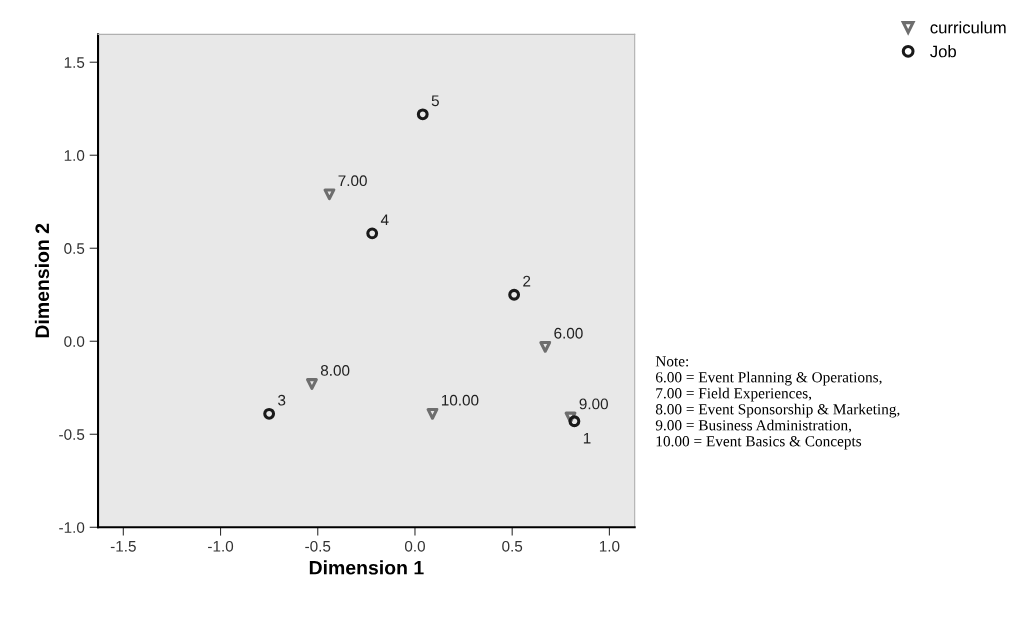 Image resolution: width=1032 pixels, height=624 pixels. I want to click on y-tick-label: 0.5, so click(74, 248).